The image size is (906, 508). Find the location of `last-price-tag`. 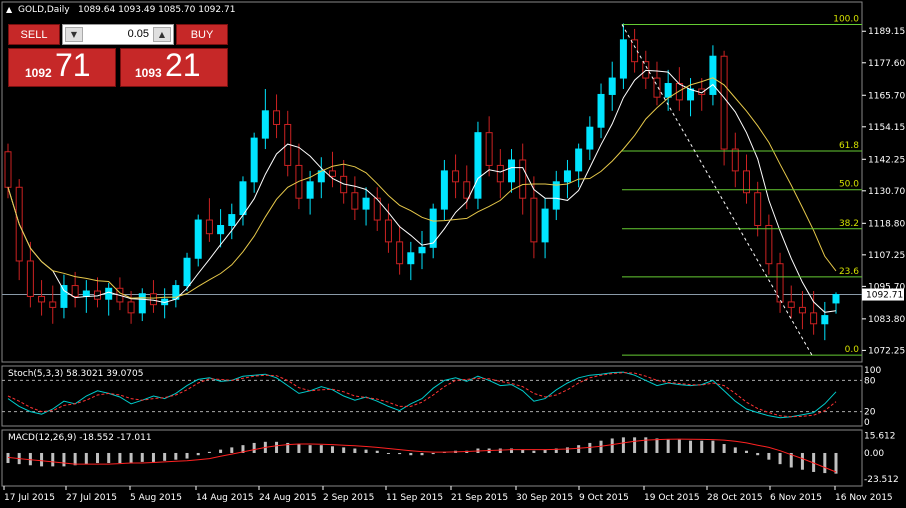

last-price-tag is located at coordinates (883, 294).